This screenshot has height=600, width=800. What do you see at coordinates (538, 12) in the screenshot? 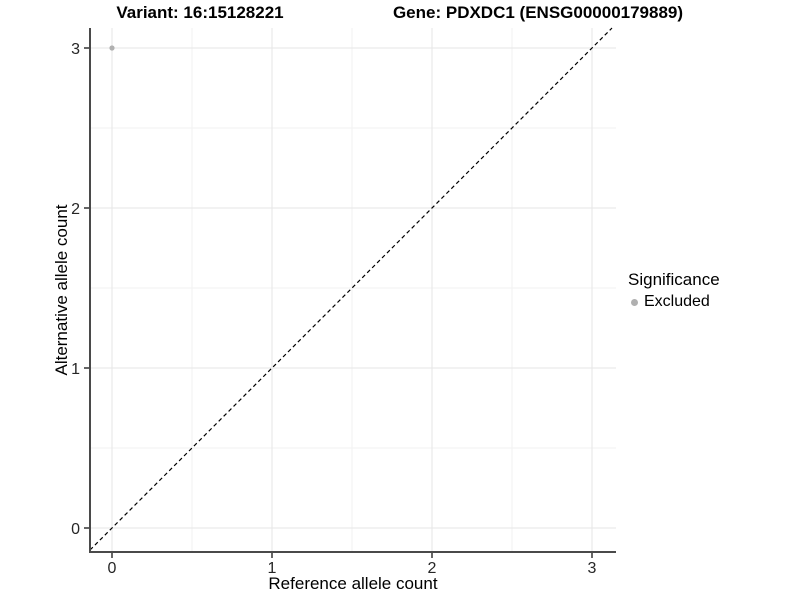
I see `gene-title: Gene: PDXDC1 (ENSG00000179889)` at bounding box center [538, 12].